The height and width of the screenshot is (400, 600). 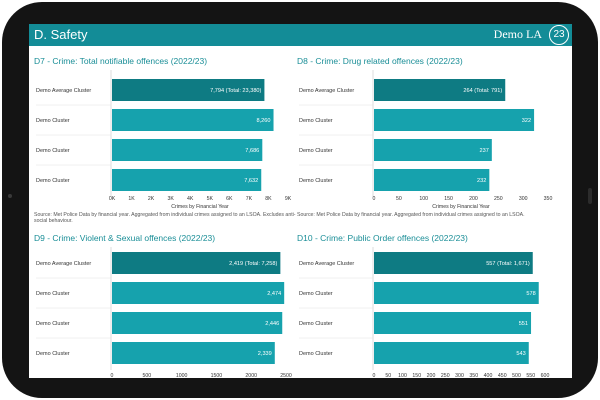 What do you see at coordinates (488, 375) in the screenshot?
I see `x-tick-label: 400` at bounding box center [488, 375].